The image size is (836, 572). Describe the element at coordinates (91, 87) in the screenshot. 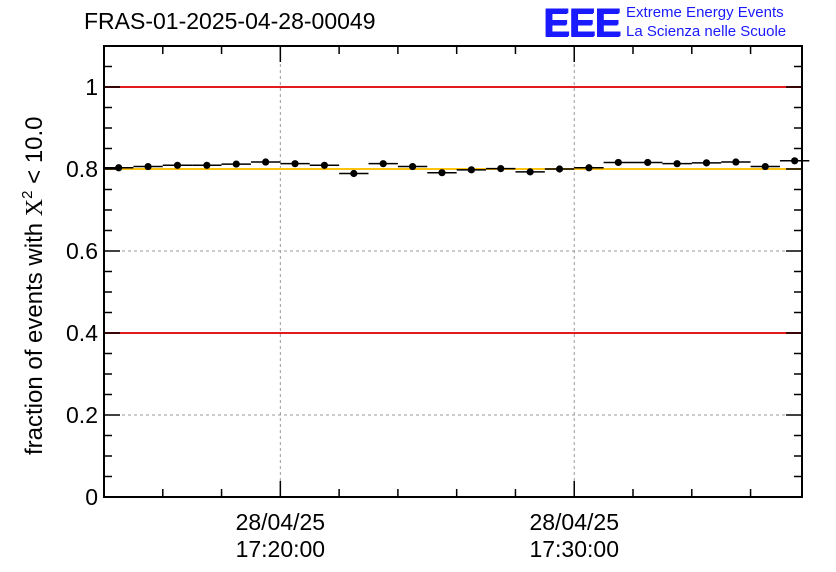

I see `y-tick-label: 1` at that location.